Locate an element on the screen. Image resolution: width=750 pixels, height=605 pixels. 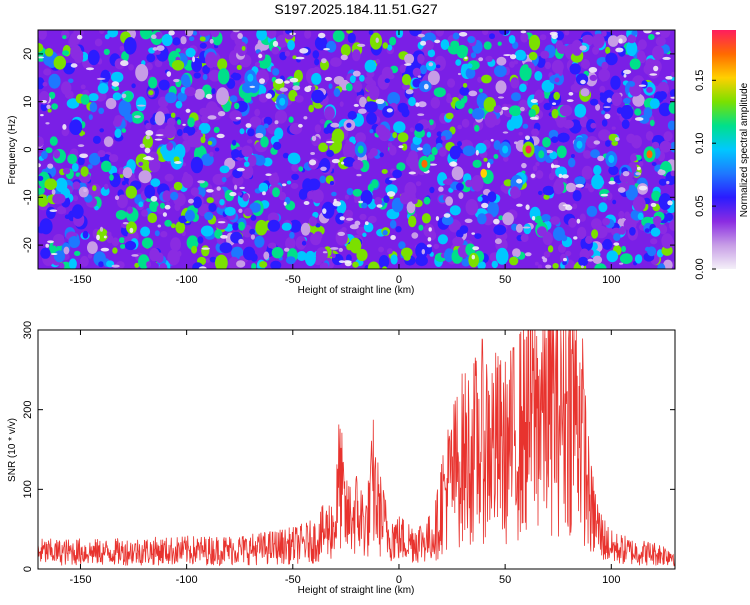
heatmap-hotspot-core is located at coordinates (282, 101).